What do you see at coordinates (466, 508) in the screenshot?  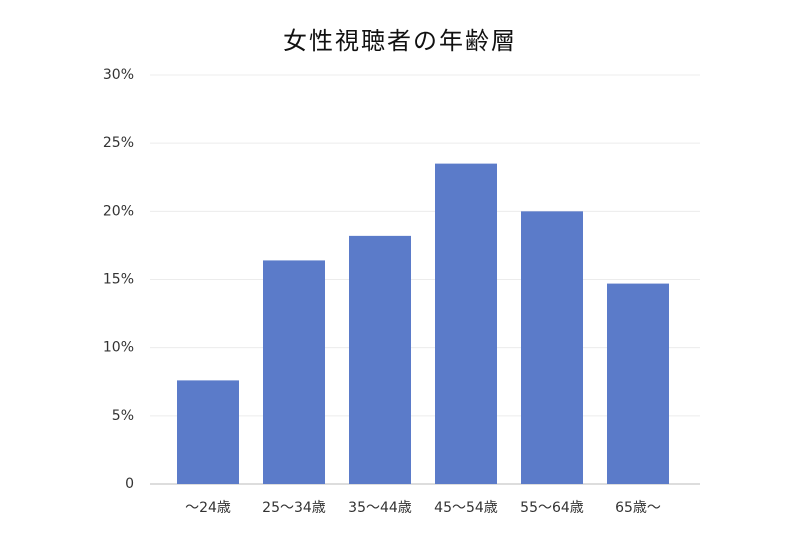 I see `x-tick-label: 45～54歳` at bounding box center [466, 508].